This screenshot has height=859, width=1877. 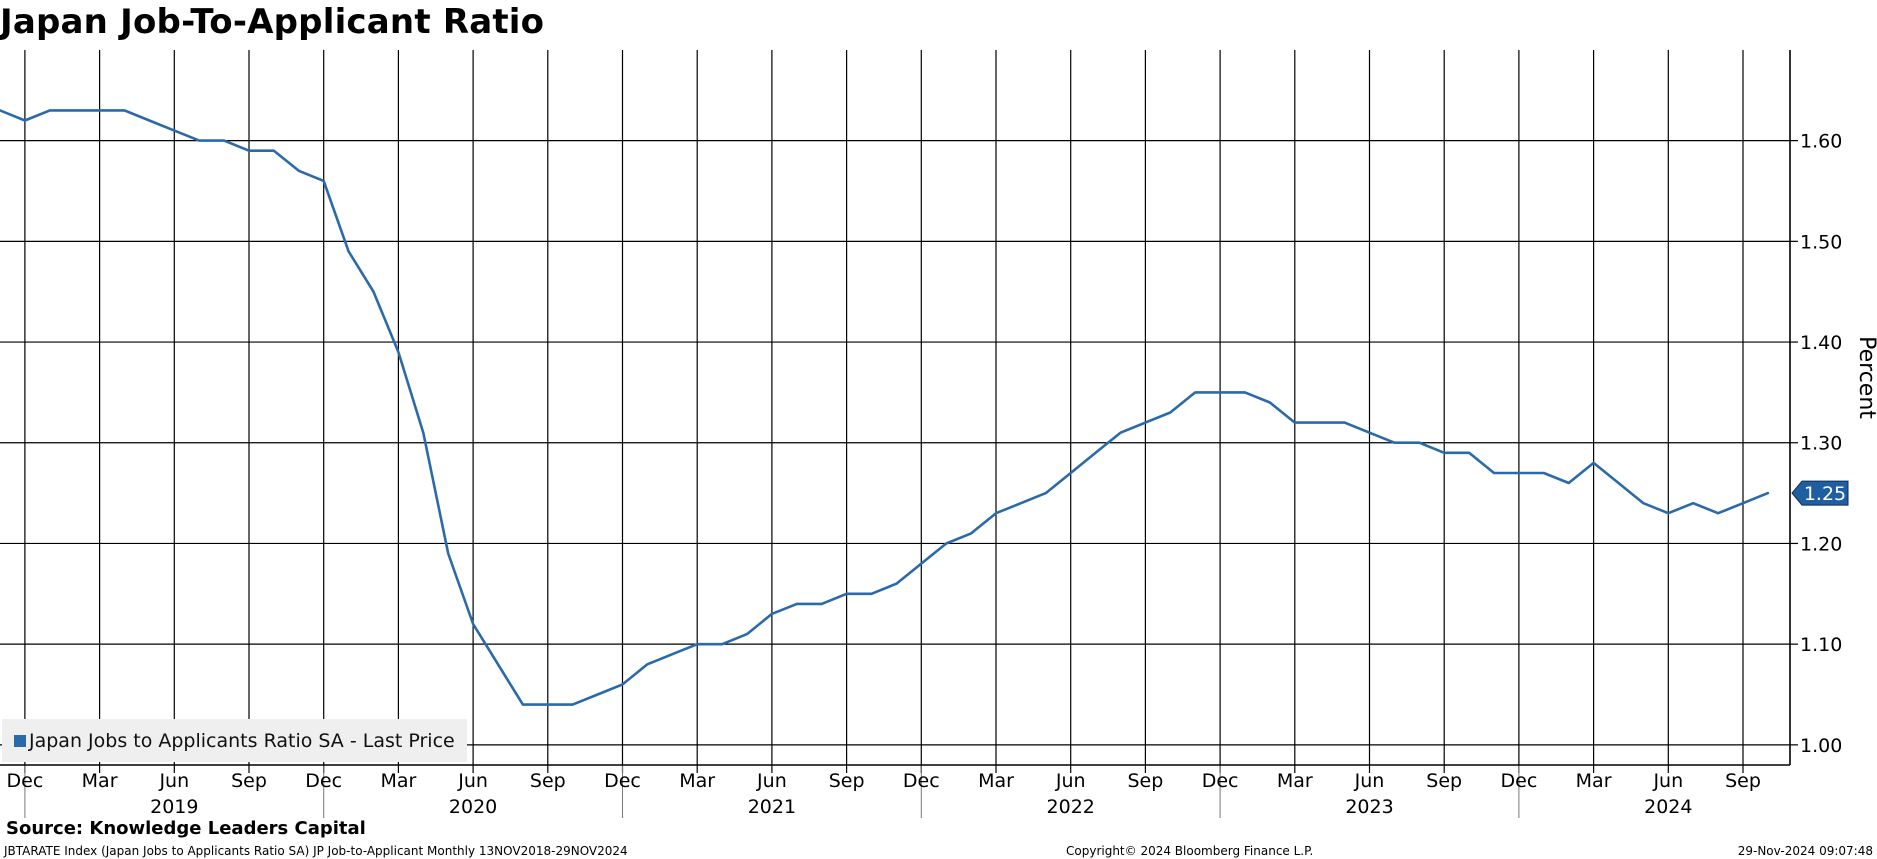 I want to click on timestamp: 29-Nov-2024 09:07:48, so click(x=1805, y=851).